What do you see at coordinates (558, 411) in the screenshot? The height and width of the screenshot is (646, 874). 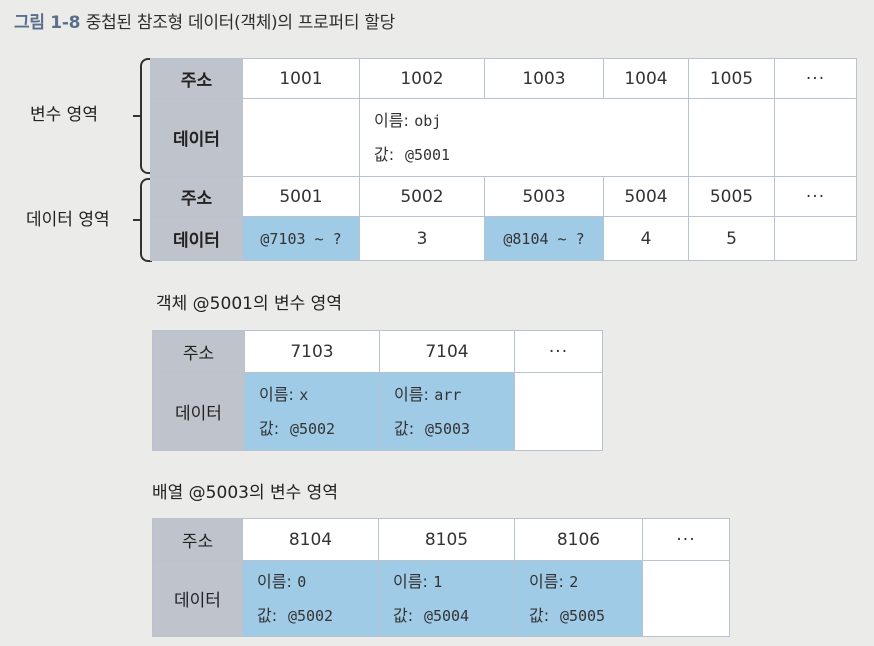 I see `obj-entry-cell-empty` at bounding box center [558, 411].